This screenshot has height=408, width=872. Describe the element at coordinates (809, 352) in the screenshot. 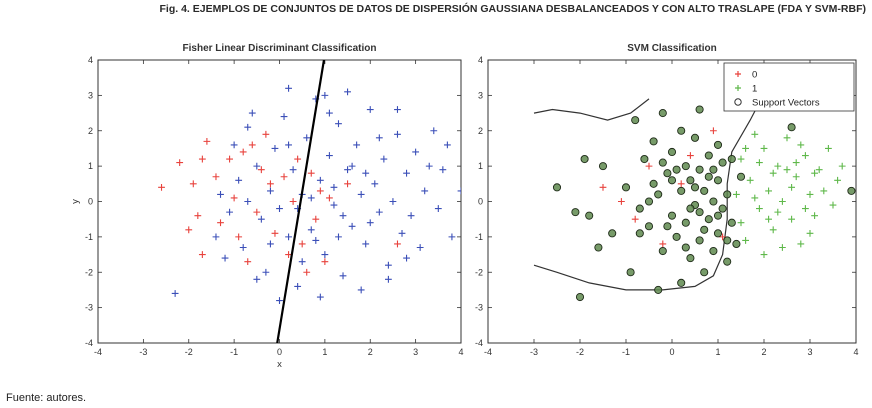

I see `x-tick-label: 3` at that location.